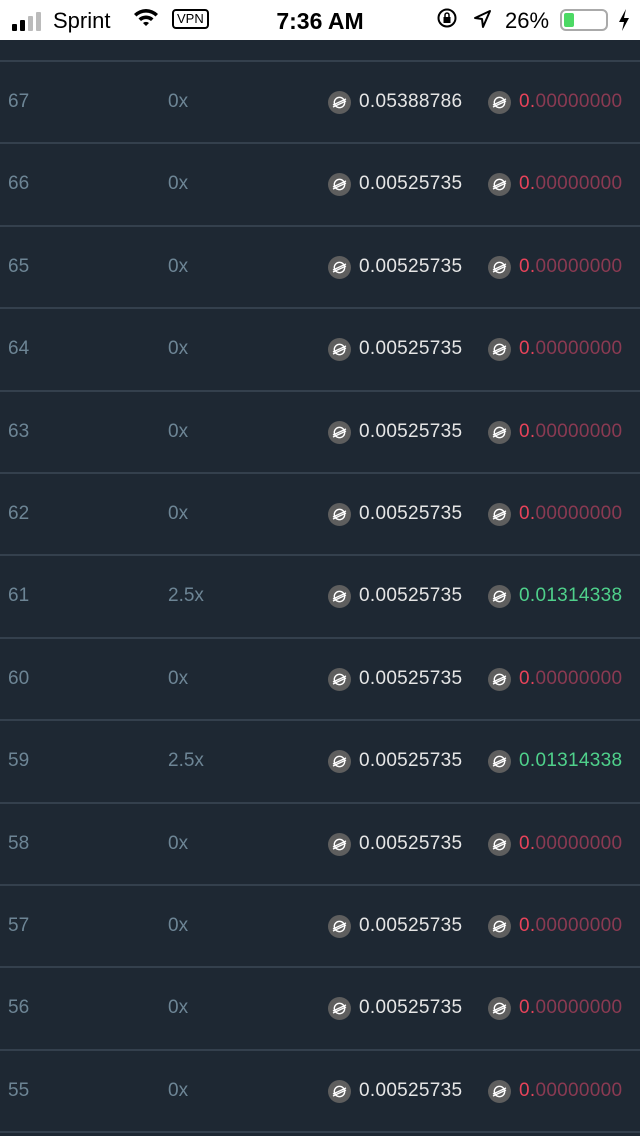  I want to click on status-bar: Sprint VPN 7:36 AM 26%, so click(320, 20).